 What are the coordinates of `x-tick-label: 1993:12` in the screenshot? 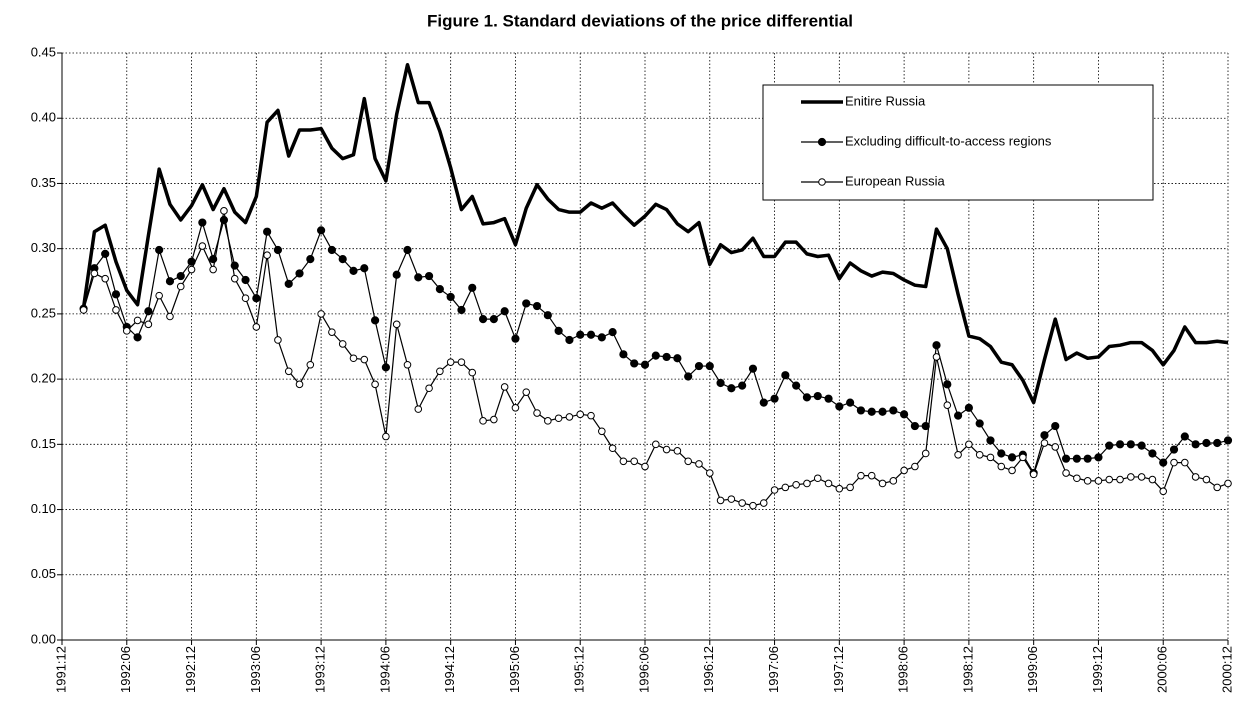 It's located at (320, 669).